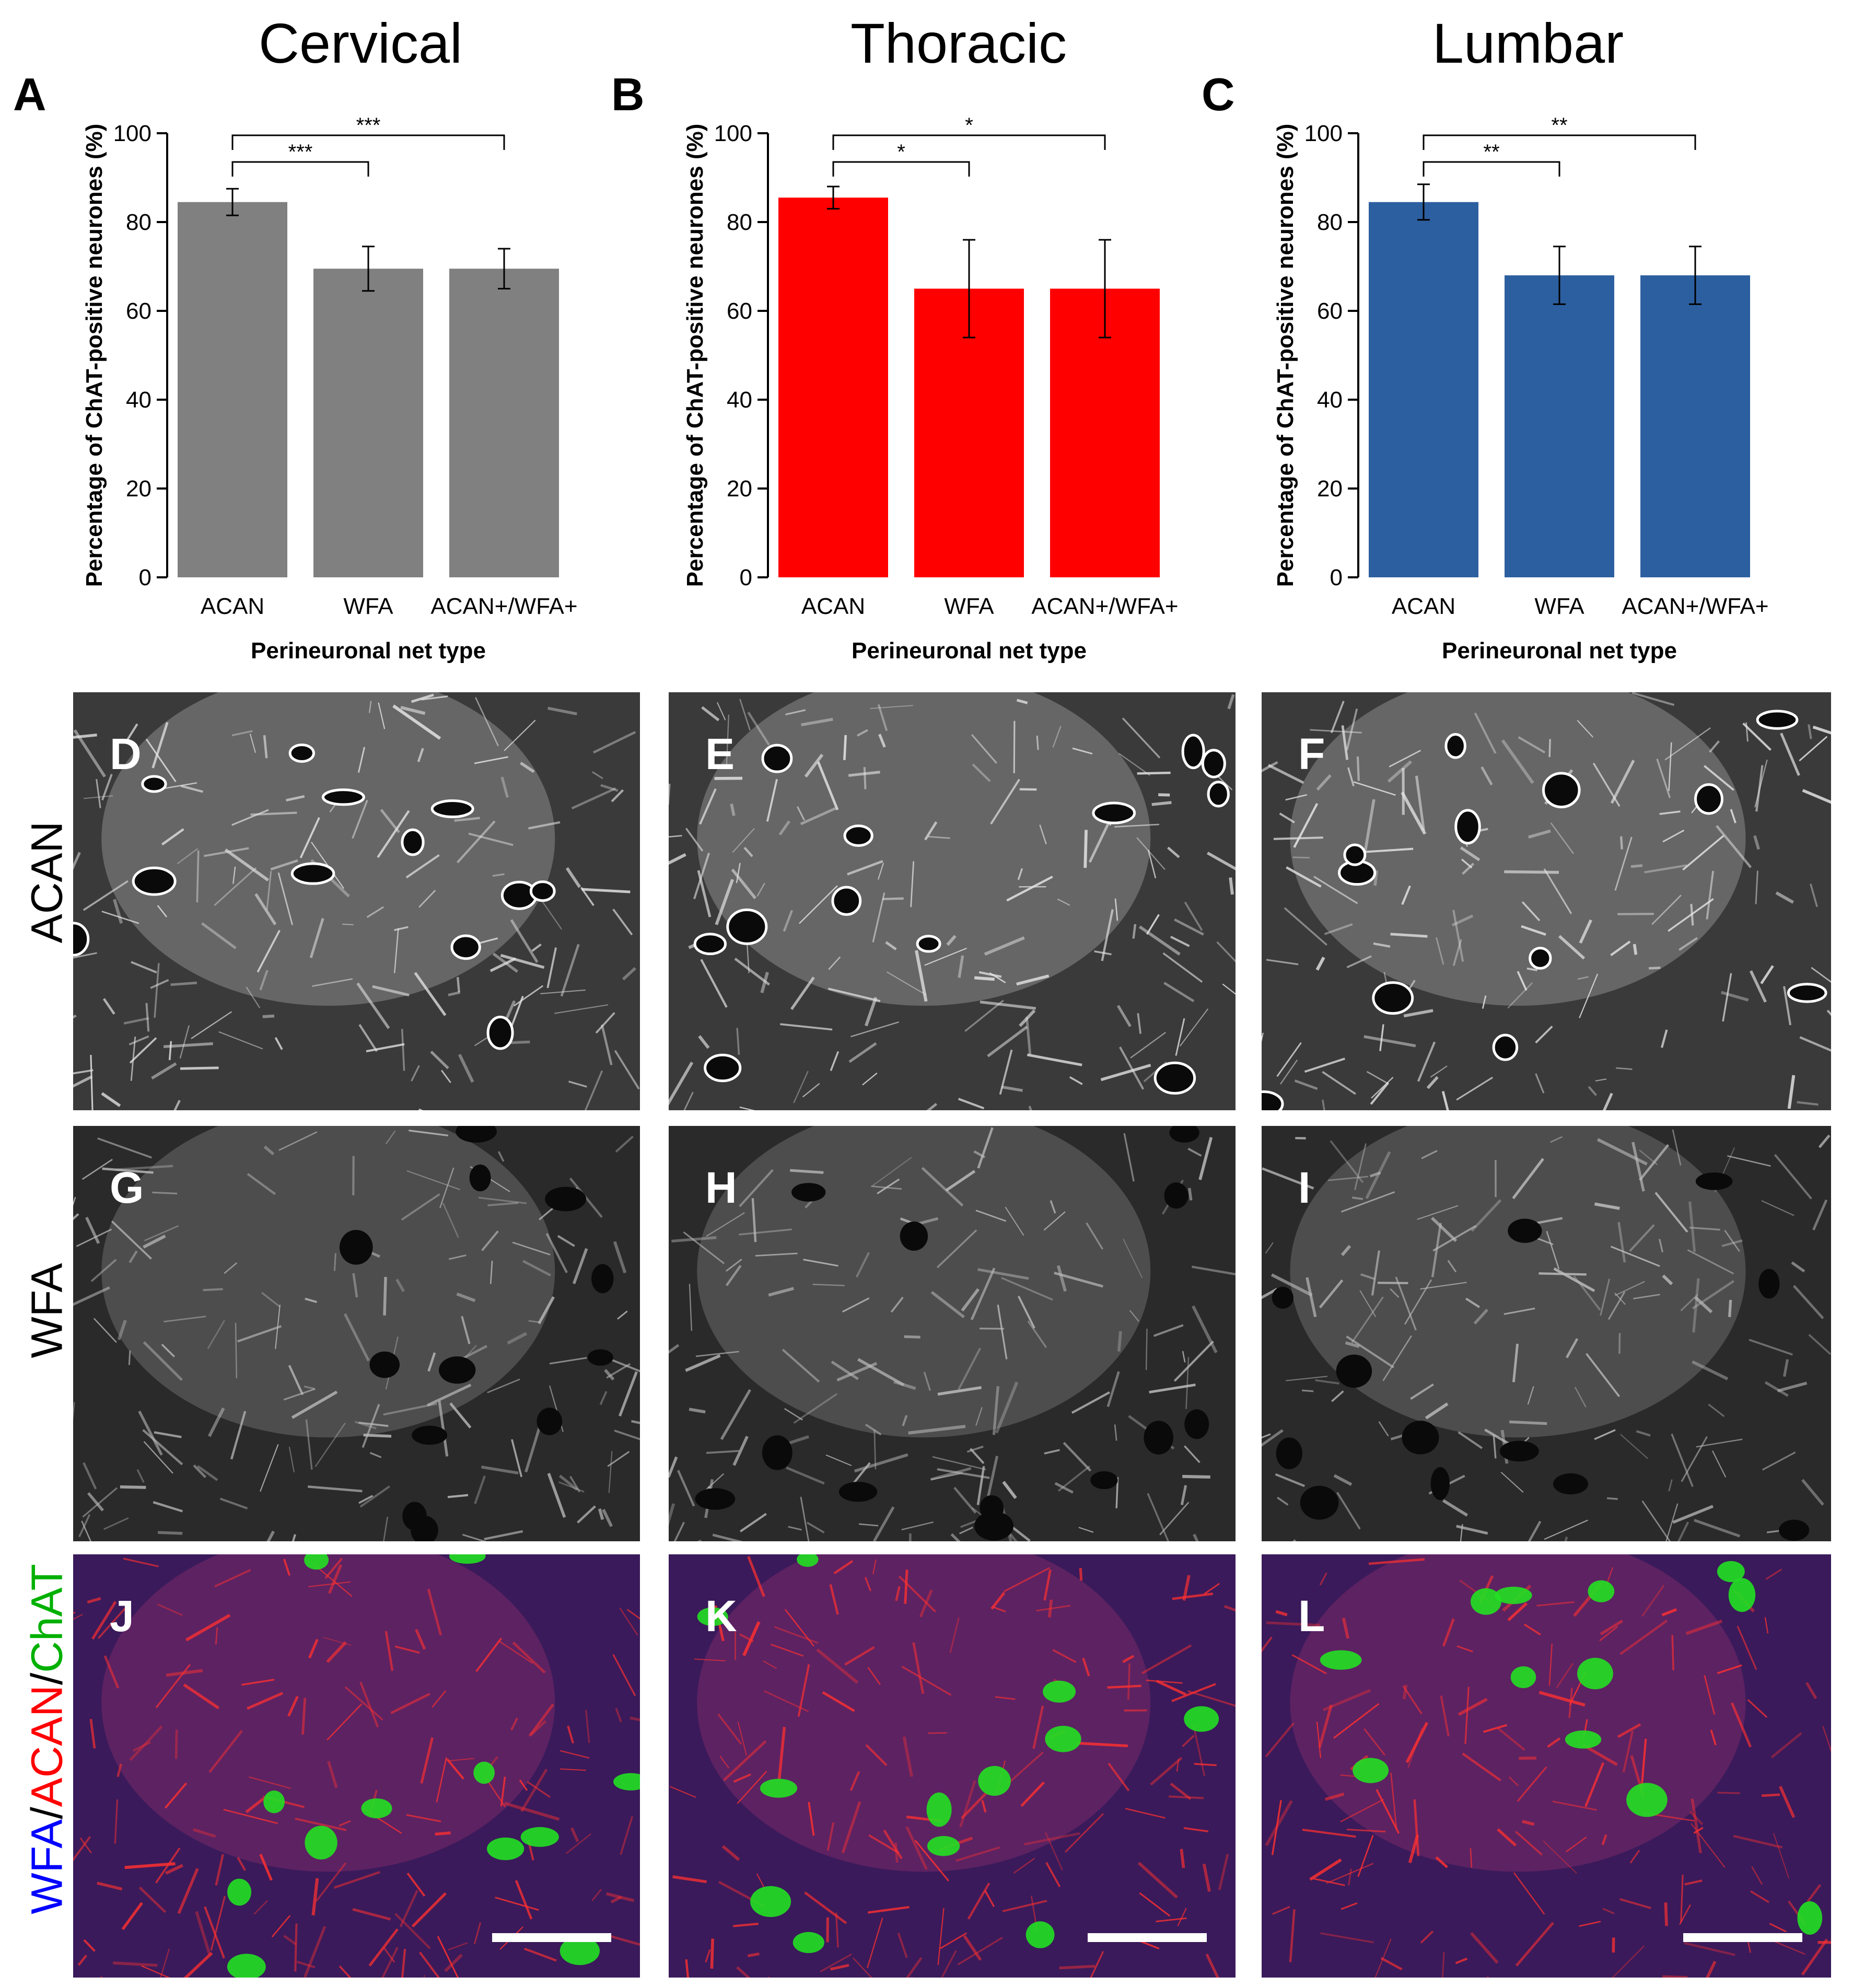 This screenshot has width=1853, height=1988. Describe the element at coordinates (47, 882) in the screenshot. I see `row-label-acan: ACAN` at that location.